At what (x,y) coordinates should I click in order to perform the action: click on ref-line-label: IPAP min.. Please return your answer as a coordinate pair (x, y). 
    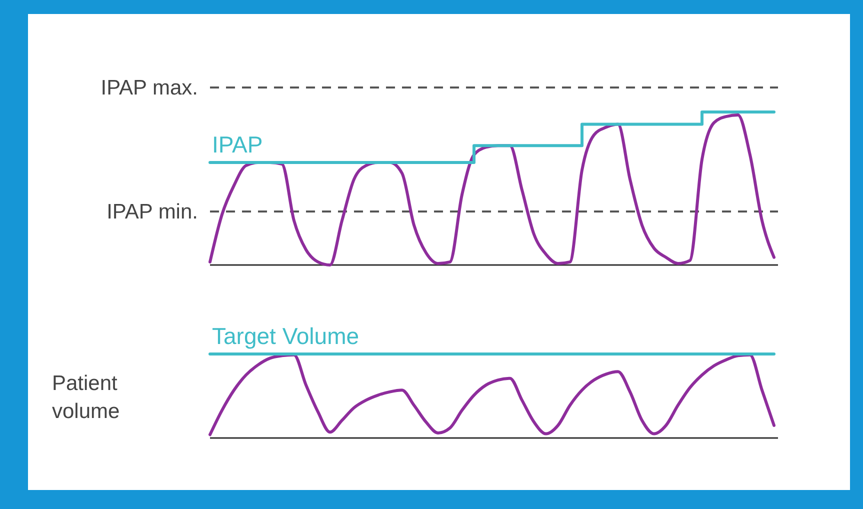
    Looking at the image, I should click on (152, 212).